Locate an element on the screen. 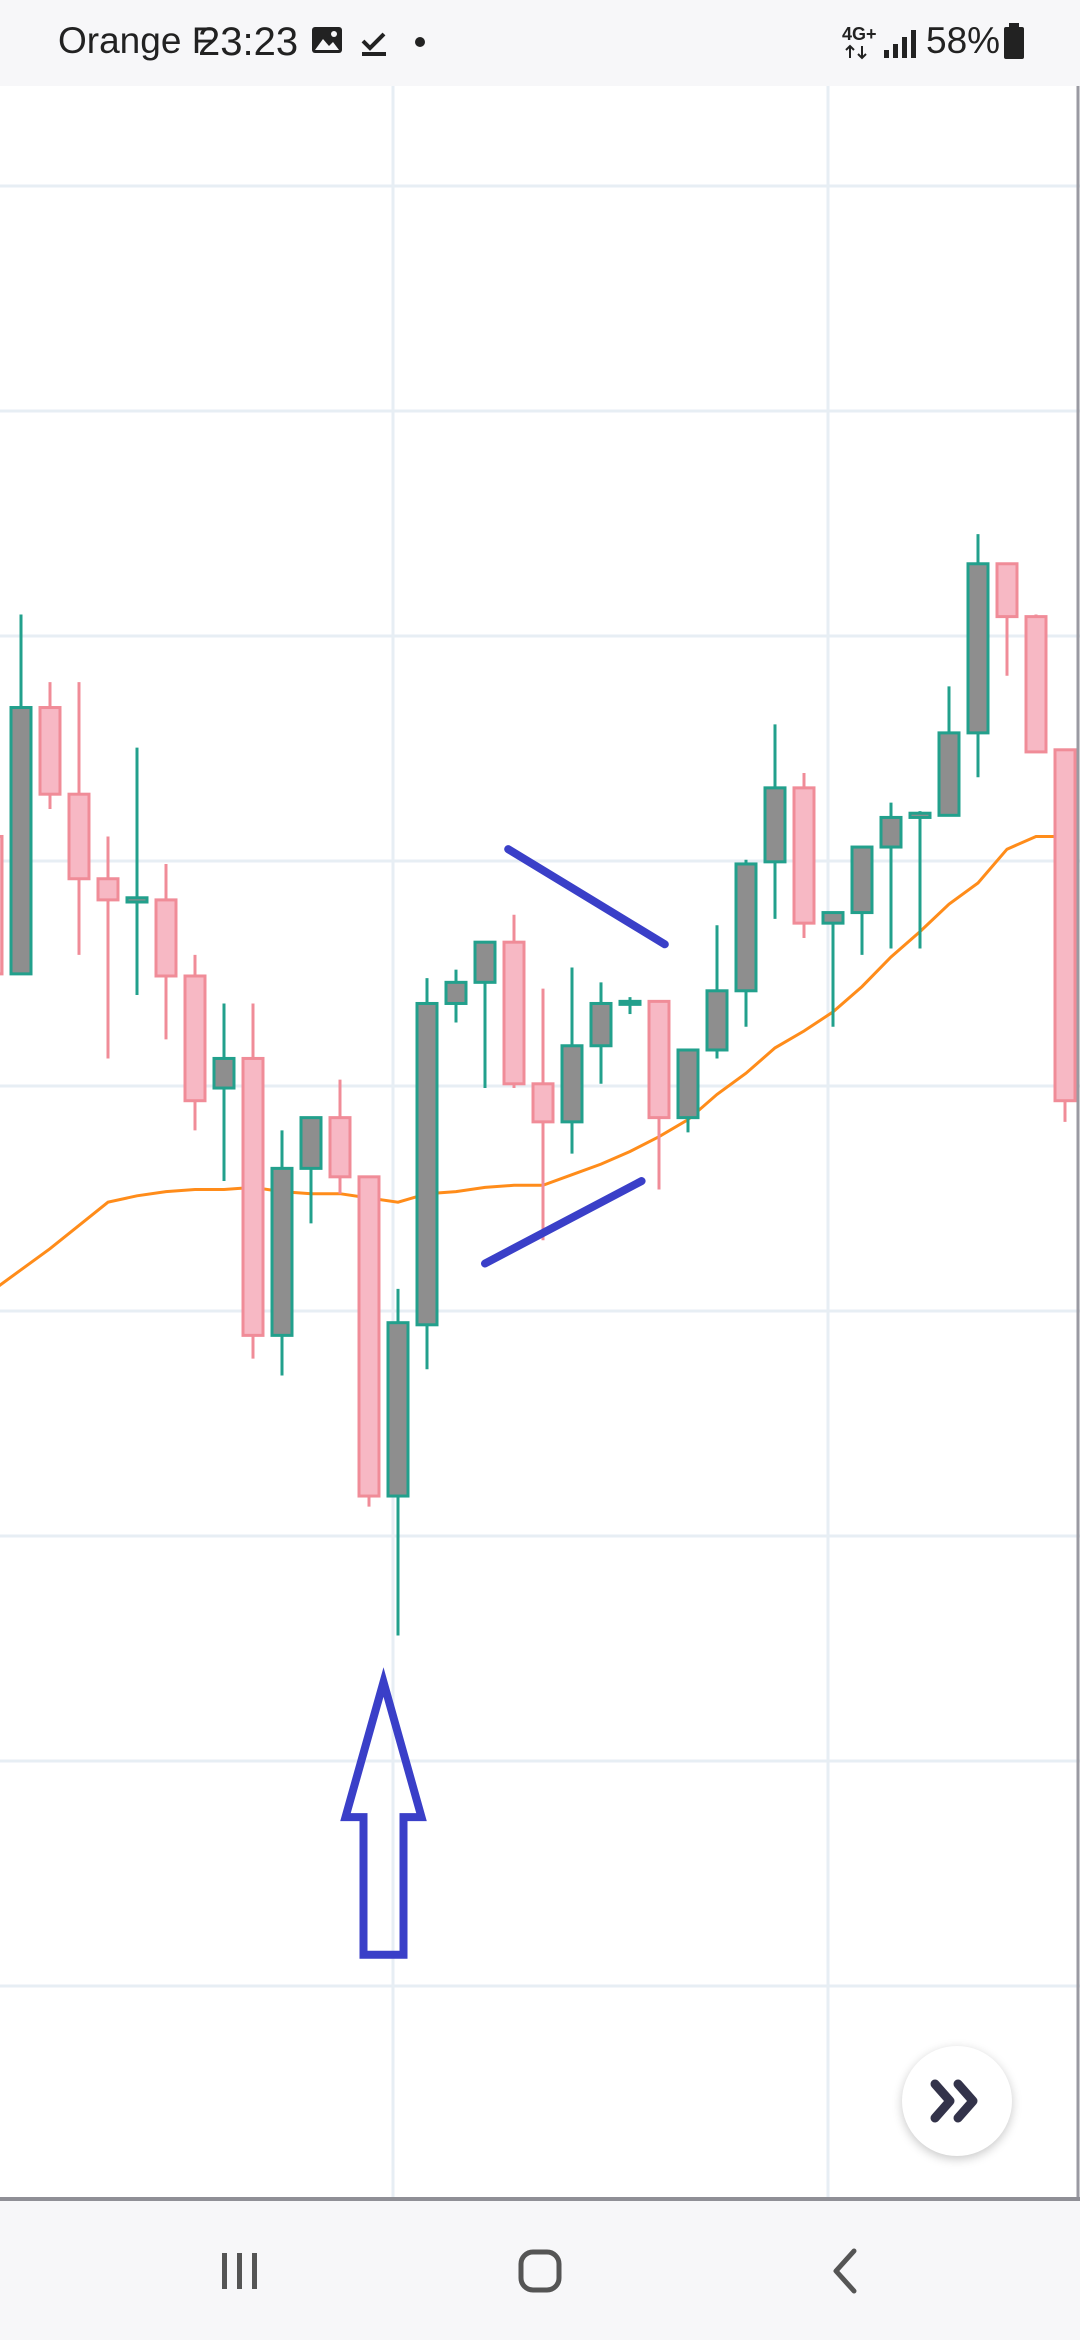  download-done-icon is located at coordinates (373, 44).